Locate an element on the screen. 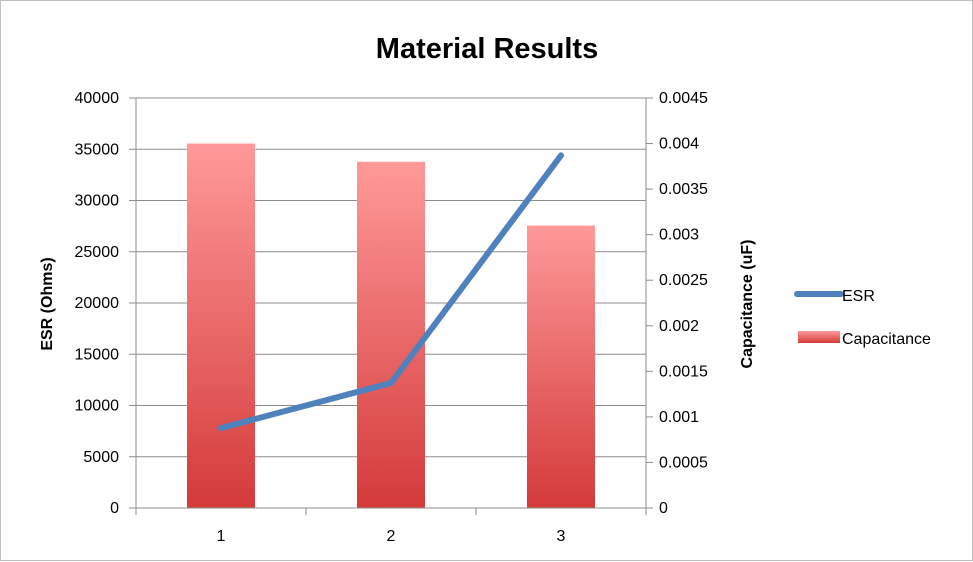 The width and height of the screenshot is (973, 562). left-tick-label: 30000 is located at coordinates (97, 201).